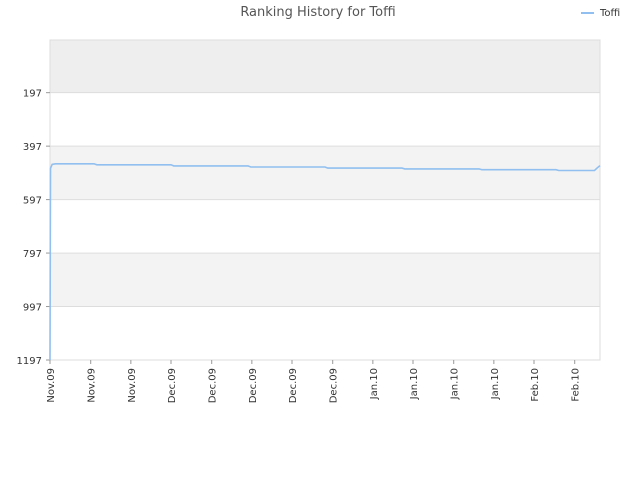  Describe the element at coordinates (32, 94) in the screenshot. I see `y-tick-label: 197` at that location.